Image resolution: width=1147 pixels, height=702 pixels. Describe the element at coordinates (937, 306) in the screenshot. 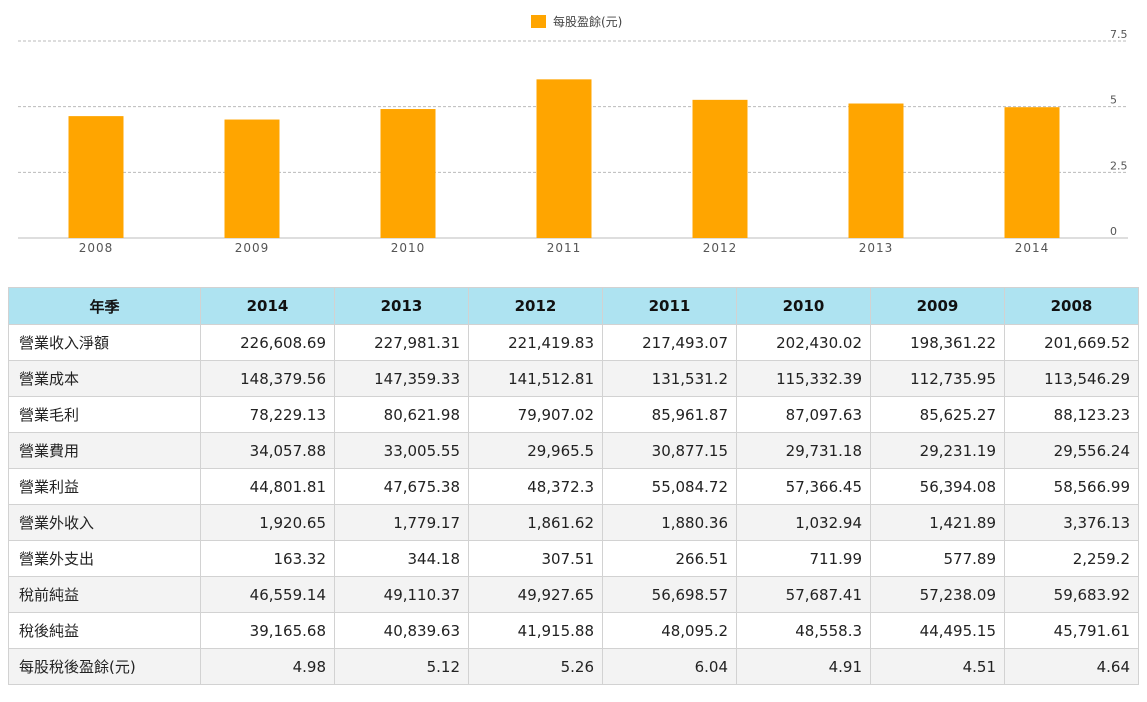

I see `header-year-2009: 2009` at that location.